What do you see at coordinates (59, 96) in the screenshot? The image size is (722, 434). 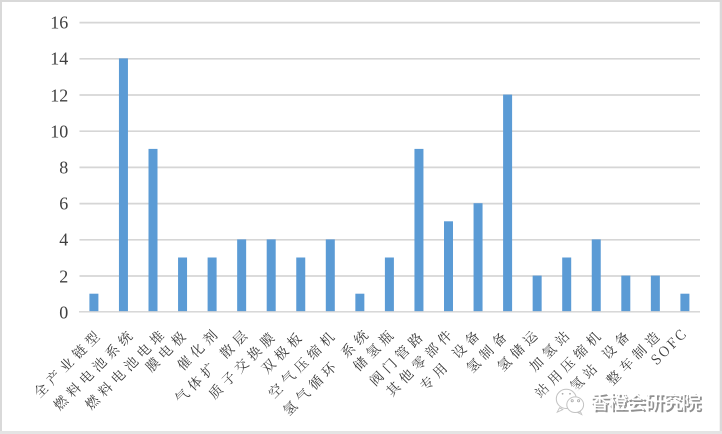 I see `svg-text: 12` at bounding box center [59, 96].